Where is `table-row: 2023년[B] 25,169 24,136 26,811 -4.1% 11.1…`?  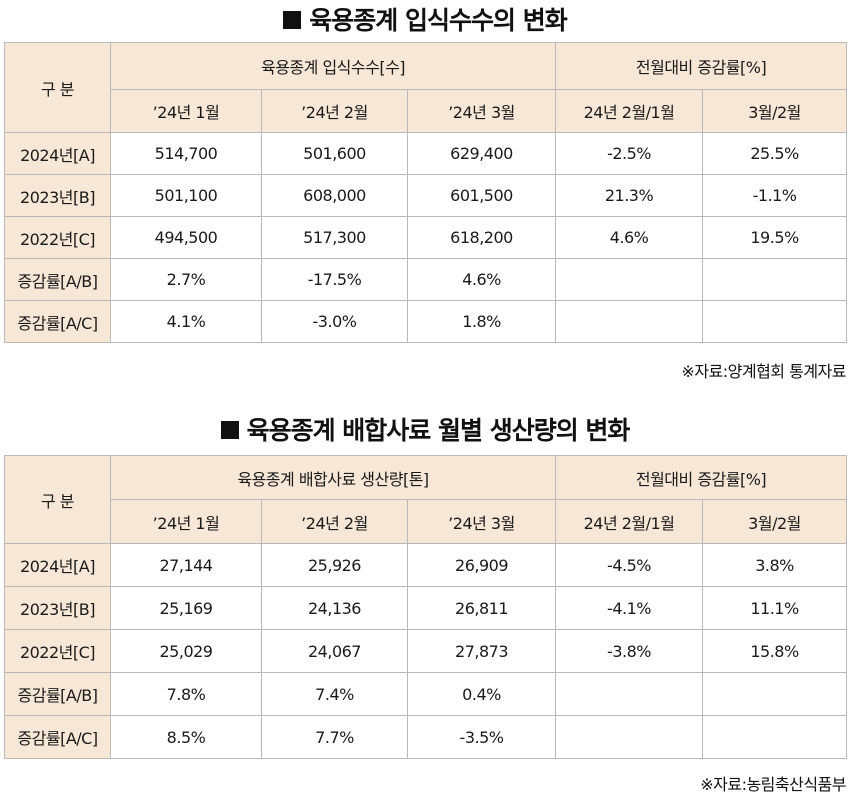 table-row: 2023년[B] 25,169 24,136 26,811 -4.1% 11.1… is located at coordinates (426, 608).